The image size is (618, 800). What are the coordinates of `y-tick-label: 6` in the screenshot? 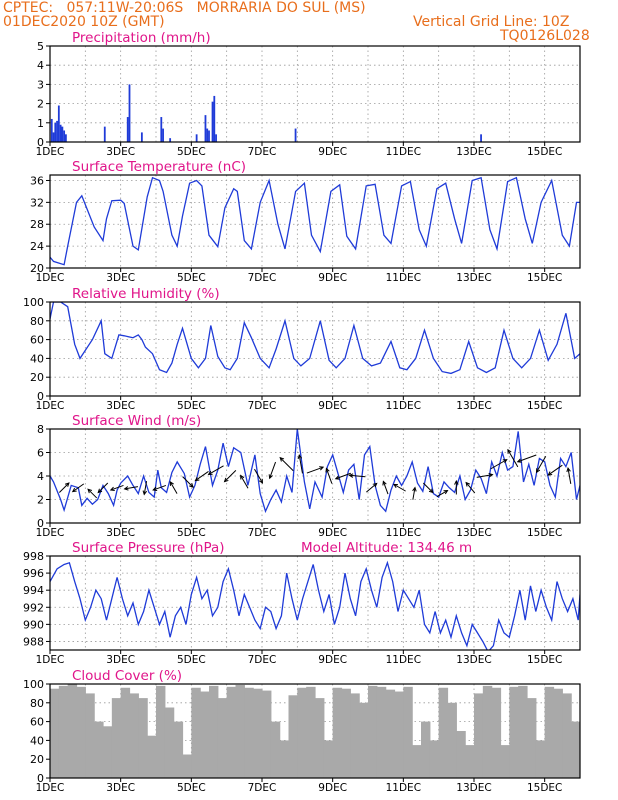 It's located at (40, 453).